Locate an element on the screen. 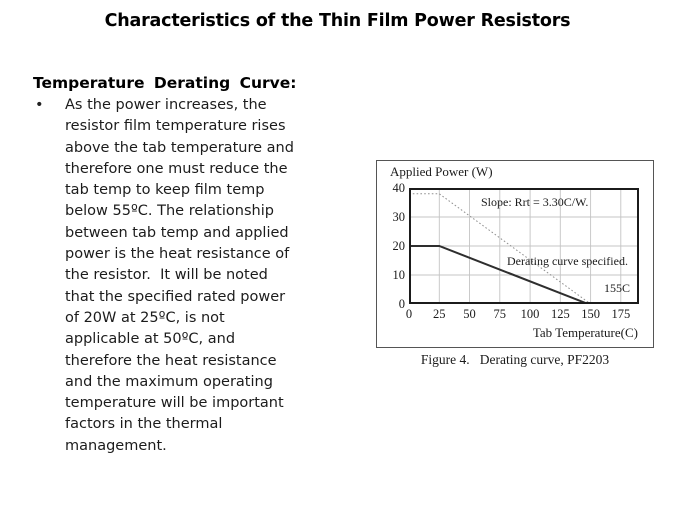  bullet-text-line: that the specified rated power is located at coordinates (175, 296).